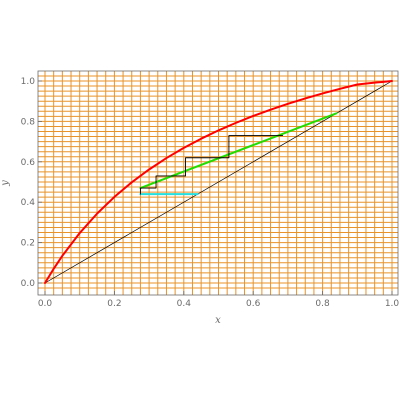 This screenshot has height=400, width=400. What do you see at coordinates (218, 320) in the screenshot?
I see `x-axis-title: x` at bounding box center [218, 320].